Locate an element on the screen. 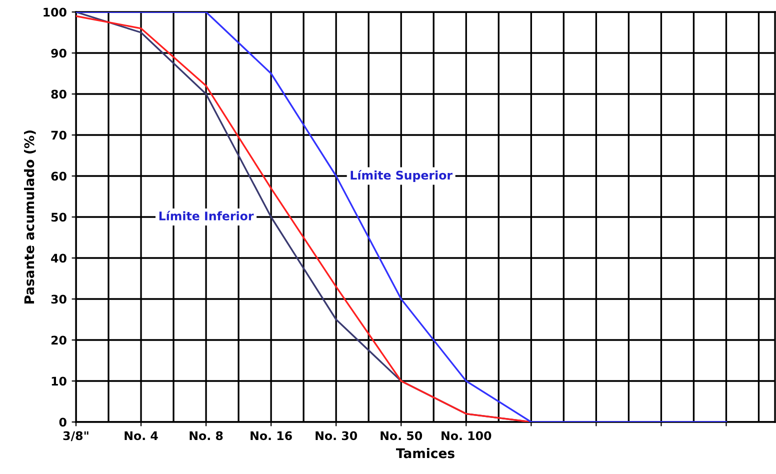  x-tick-label: No. 8 is located at coordinates (206, 435).